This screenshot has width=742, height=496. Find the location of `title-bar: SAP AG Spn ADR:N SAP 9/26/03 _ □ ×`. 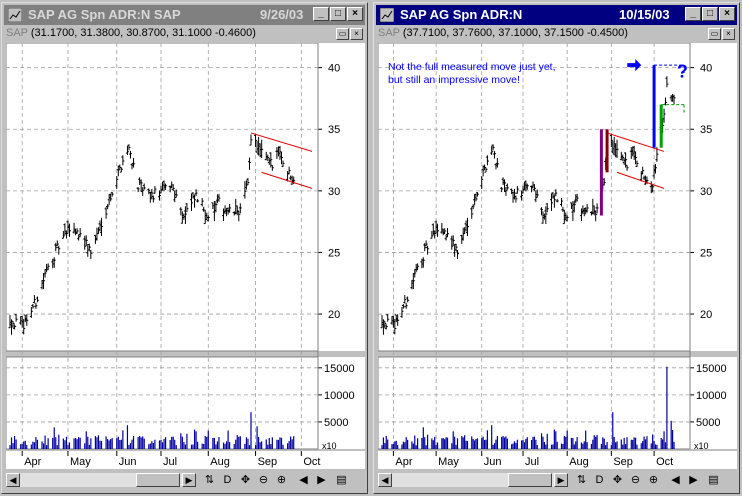

title-bar: SAP AG Spn ADR:N SAP 9/26/03 _ □ × is located at coordinates (184, 15).